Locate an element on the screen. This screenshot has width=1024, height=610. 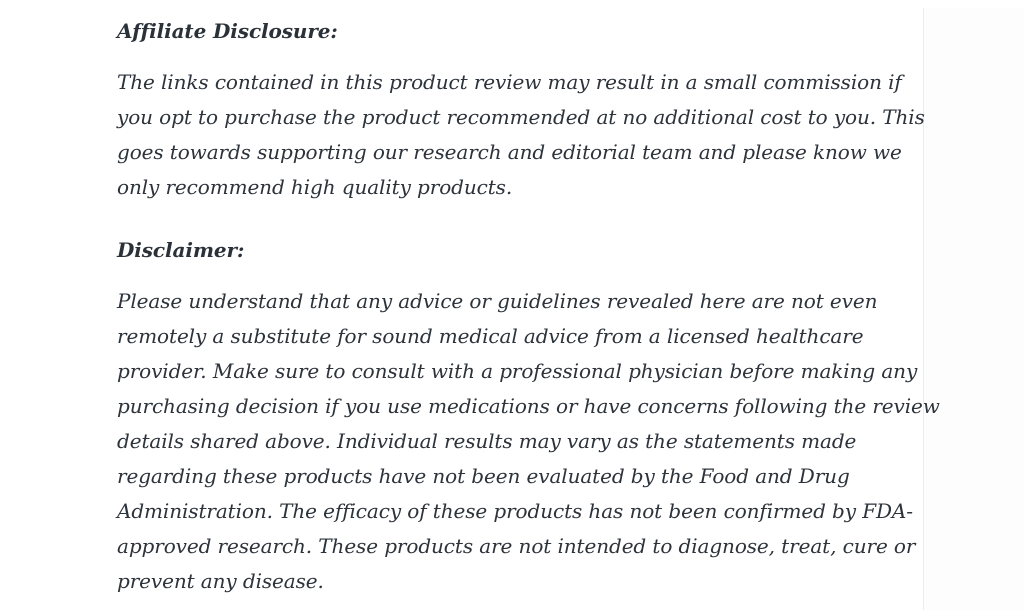
content-right-divider is located at coordinates (973, 309).